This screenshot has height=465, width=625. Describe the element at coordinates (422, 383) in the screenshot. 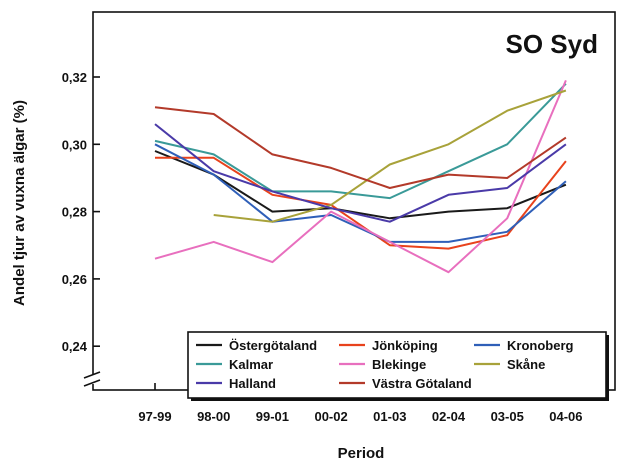

I see `legend-label: Västra Götaland` at that location.